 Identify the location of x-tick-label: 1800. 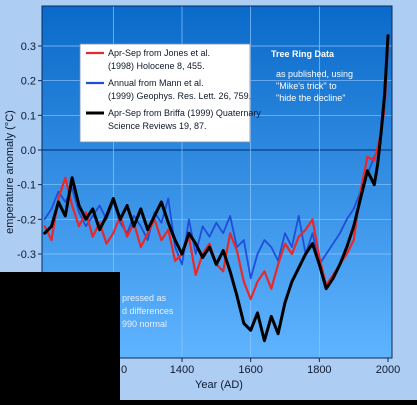
(319, 370).